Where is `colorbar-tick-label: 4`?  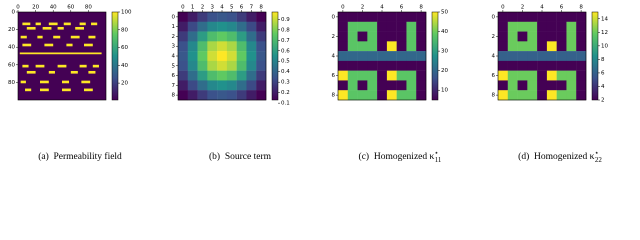 colorbar-tick-label: 4 is located at coordinates (603, 87).